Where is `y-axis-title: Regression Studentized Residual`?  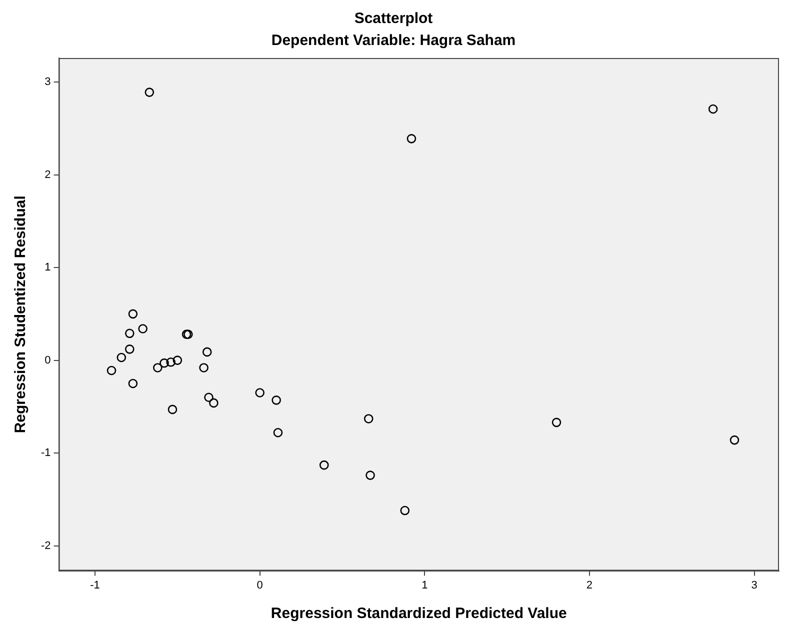 y-axis-title: Regression Studentized Residual is located at coordinates (21, 315).